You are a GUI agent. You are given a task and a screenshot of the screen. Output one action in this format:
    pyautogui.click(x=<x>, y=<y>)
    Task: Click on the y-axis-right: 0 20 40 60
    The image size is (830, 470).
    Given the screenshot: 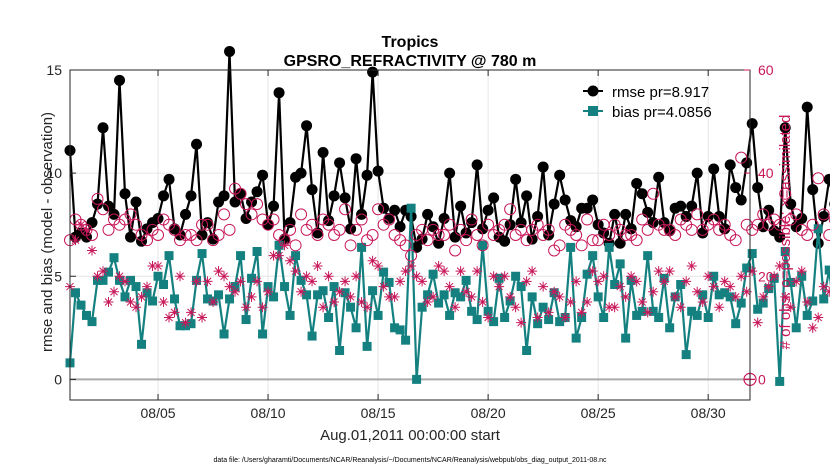 What is the action you would take?
    pyautogui.click(x=759, y=224)
    